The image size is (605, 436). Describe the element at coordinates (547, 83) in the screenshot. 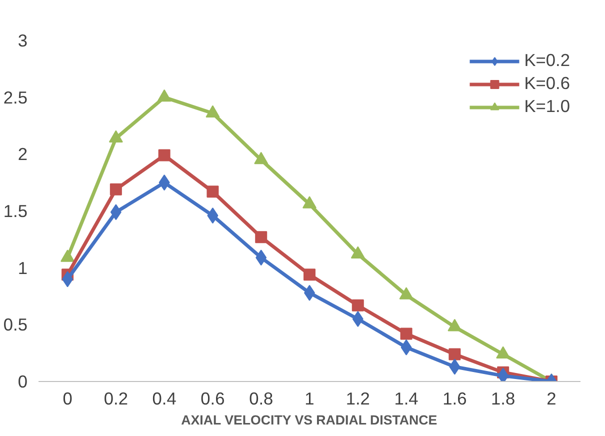

I see `legend-label: K=0.6` at that location.